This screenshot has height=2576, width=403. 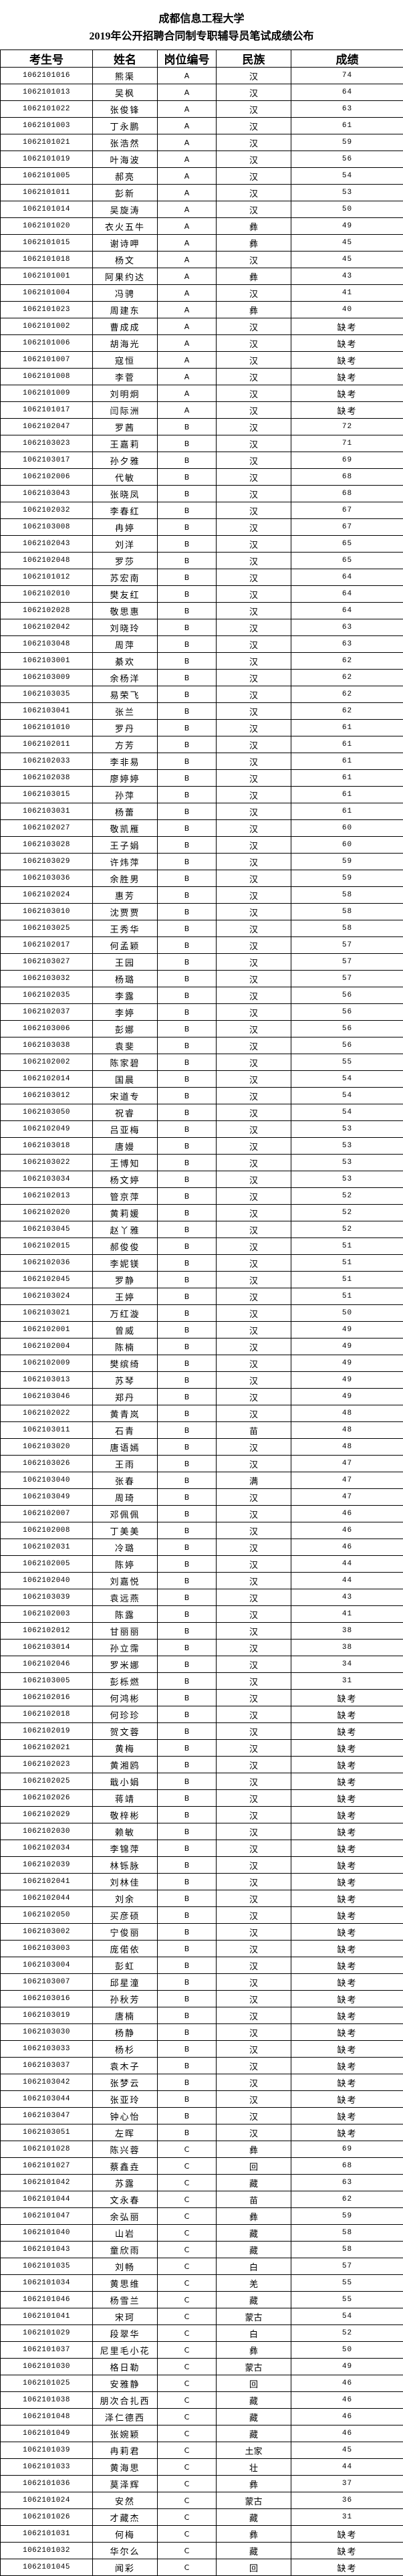 What do you see at coordinates (125, 577) in the screenshot?
I see `name-cell: 苏宏南` at bounding box center [125, 577].